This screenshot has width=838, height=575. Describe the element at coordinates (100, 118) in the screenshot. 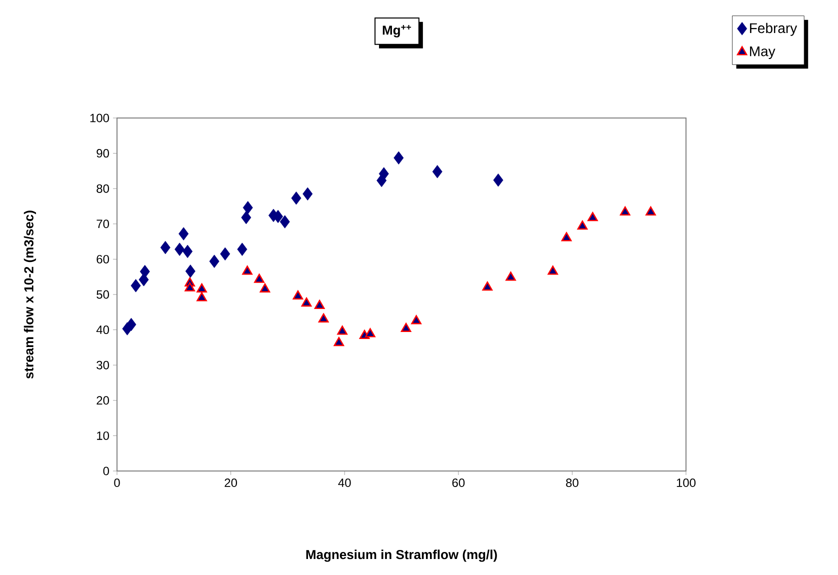

I see `y-tick-label: 100` at that location.